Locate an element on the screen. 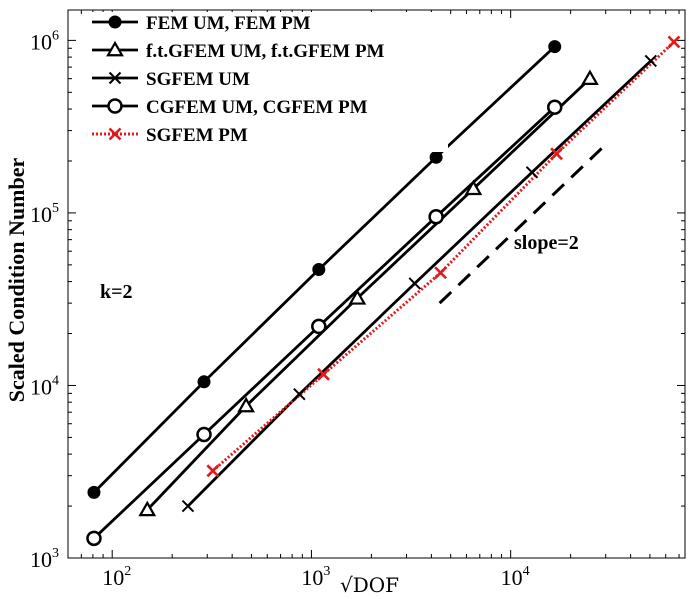  legend-box is located at coordinates (268, 82).